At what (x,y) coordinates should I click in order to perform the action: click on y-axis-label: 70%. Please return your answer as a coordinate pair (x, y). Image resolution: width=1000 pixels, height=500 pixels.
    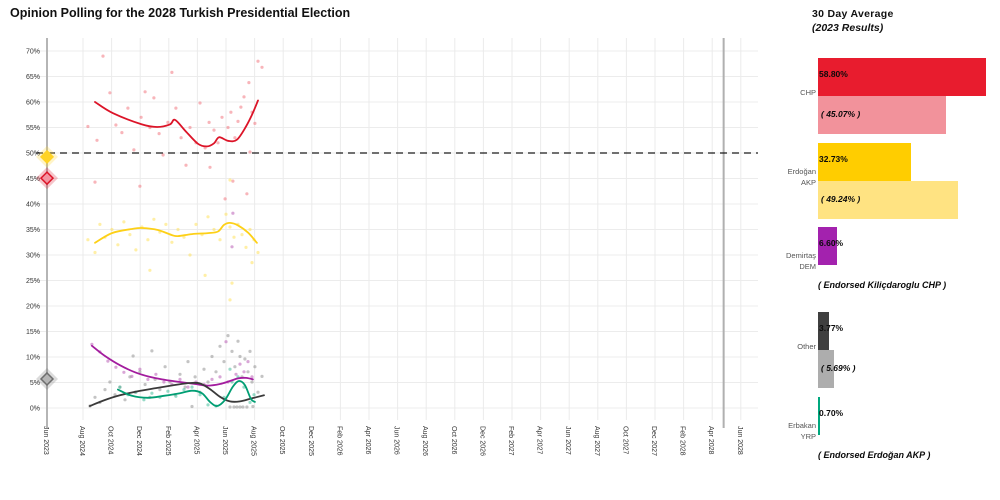
    Looking at the image, I should click on (33, 52).